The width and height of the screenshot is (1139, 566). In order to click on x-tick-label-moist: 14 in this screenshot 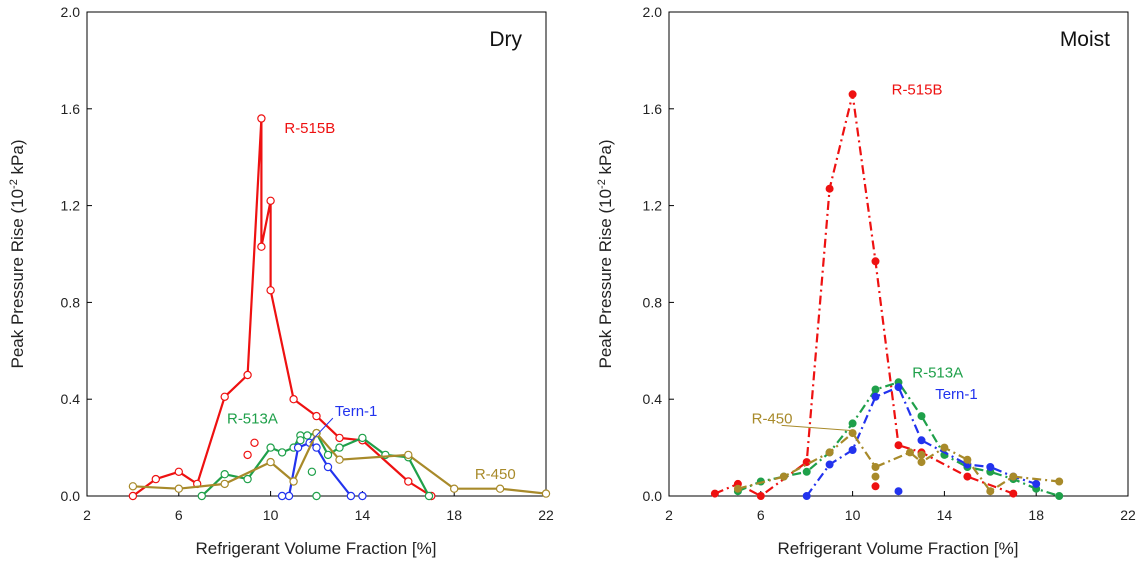, I will do `click(945, 515)`.